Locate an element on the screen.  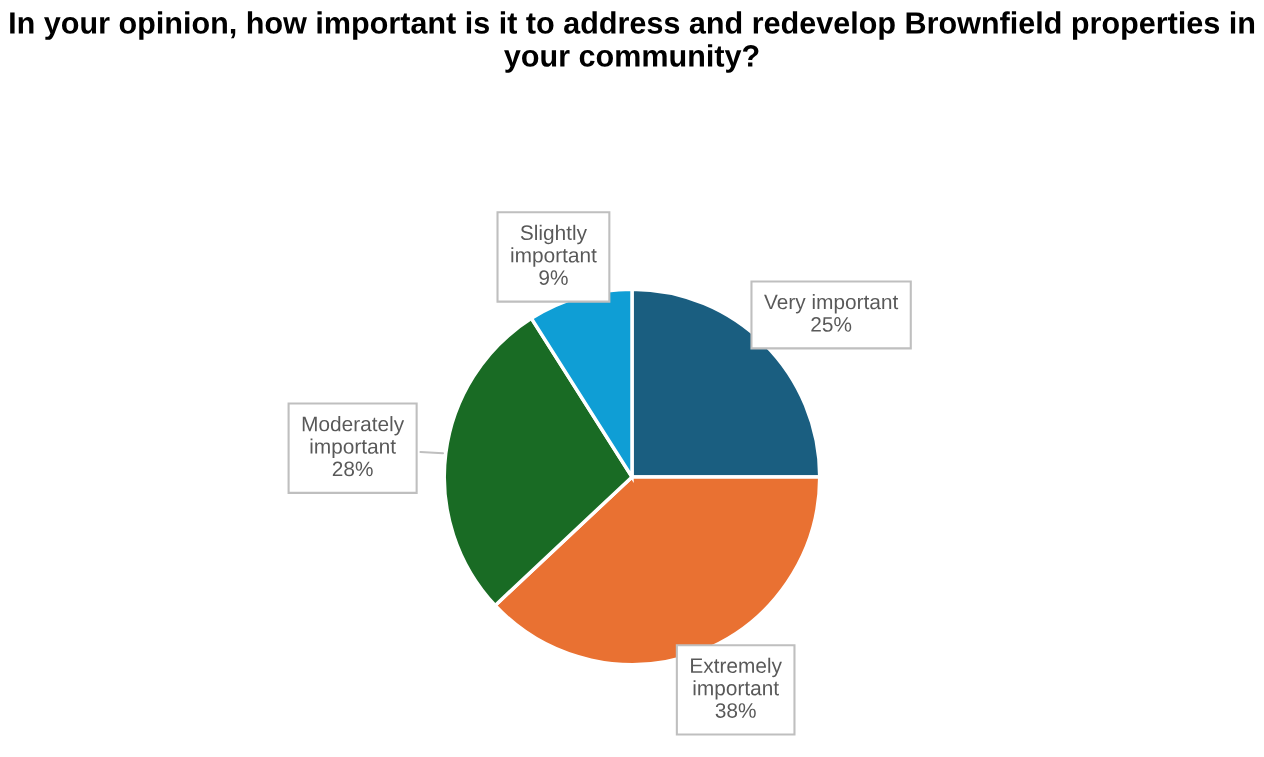
slice-label: Moderately important is located at coordinates (353, 437).